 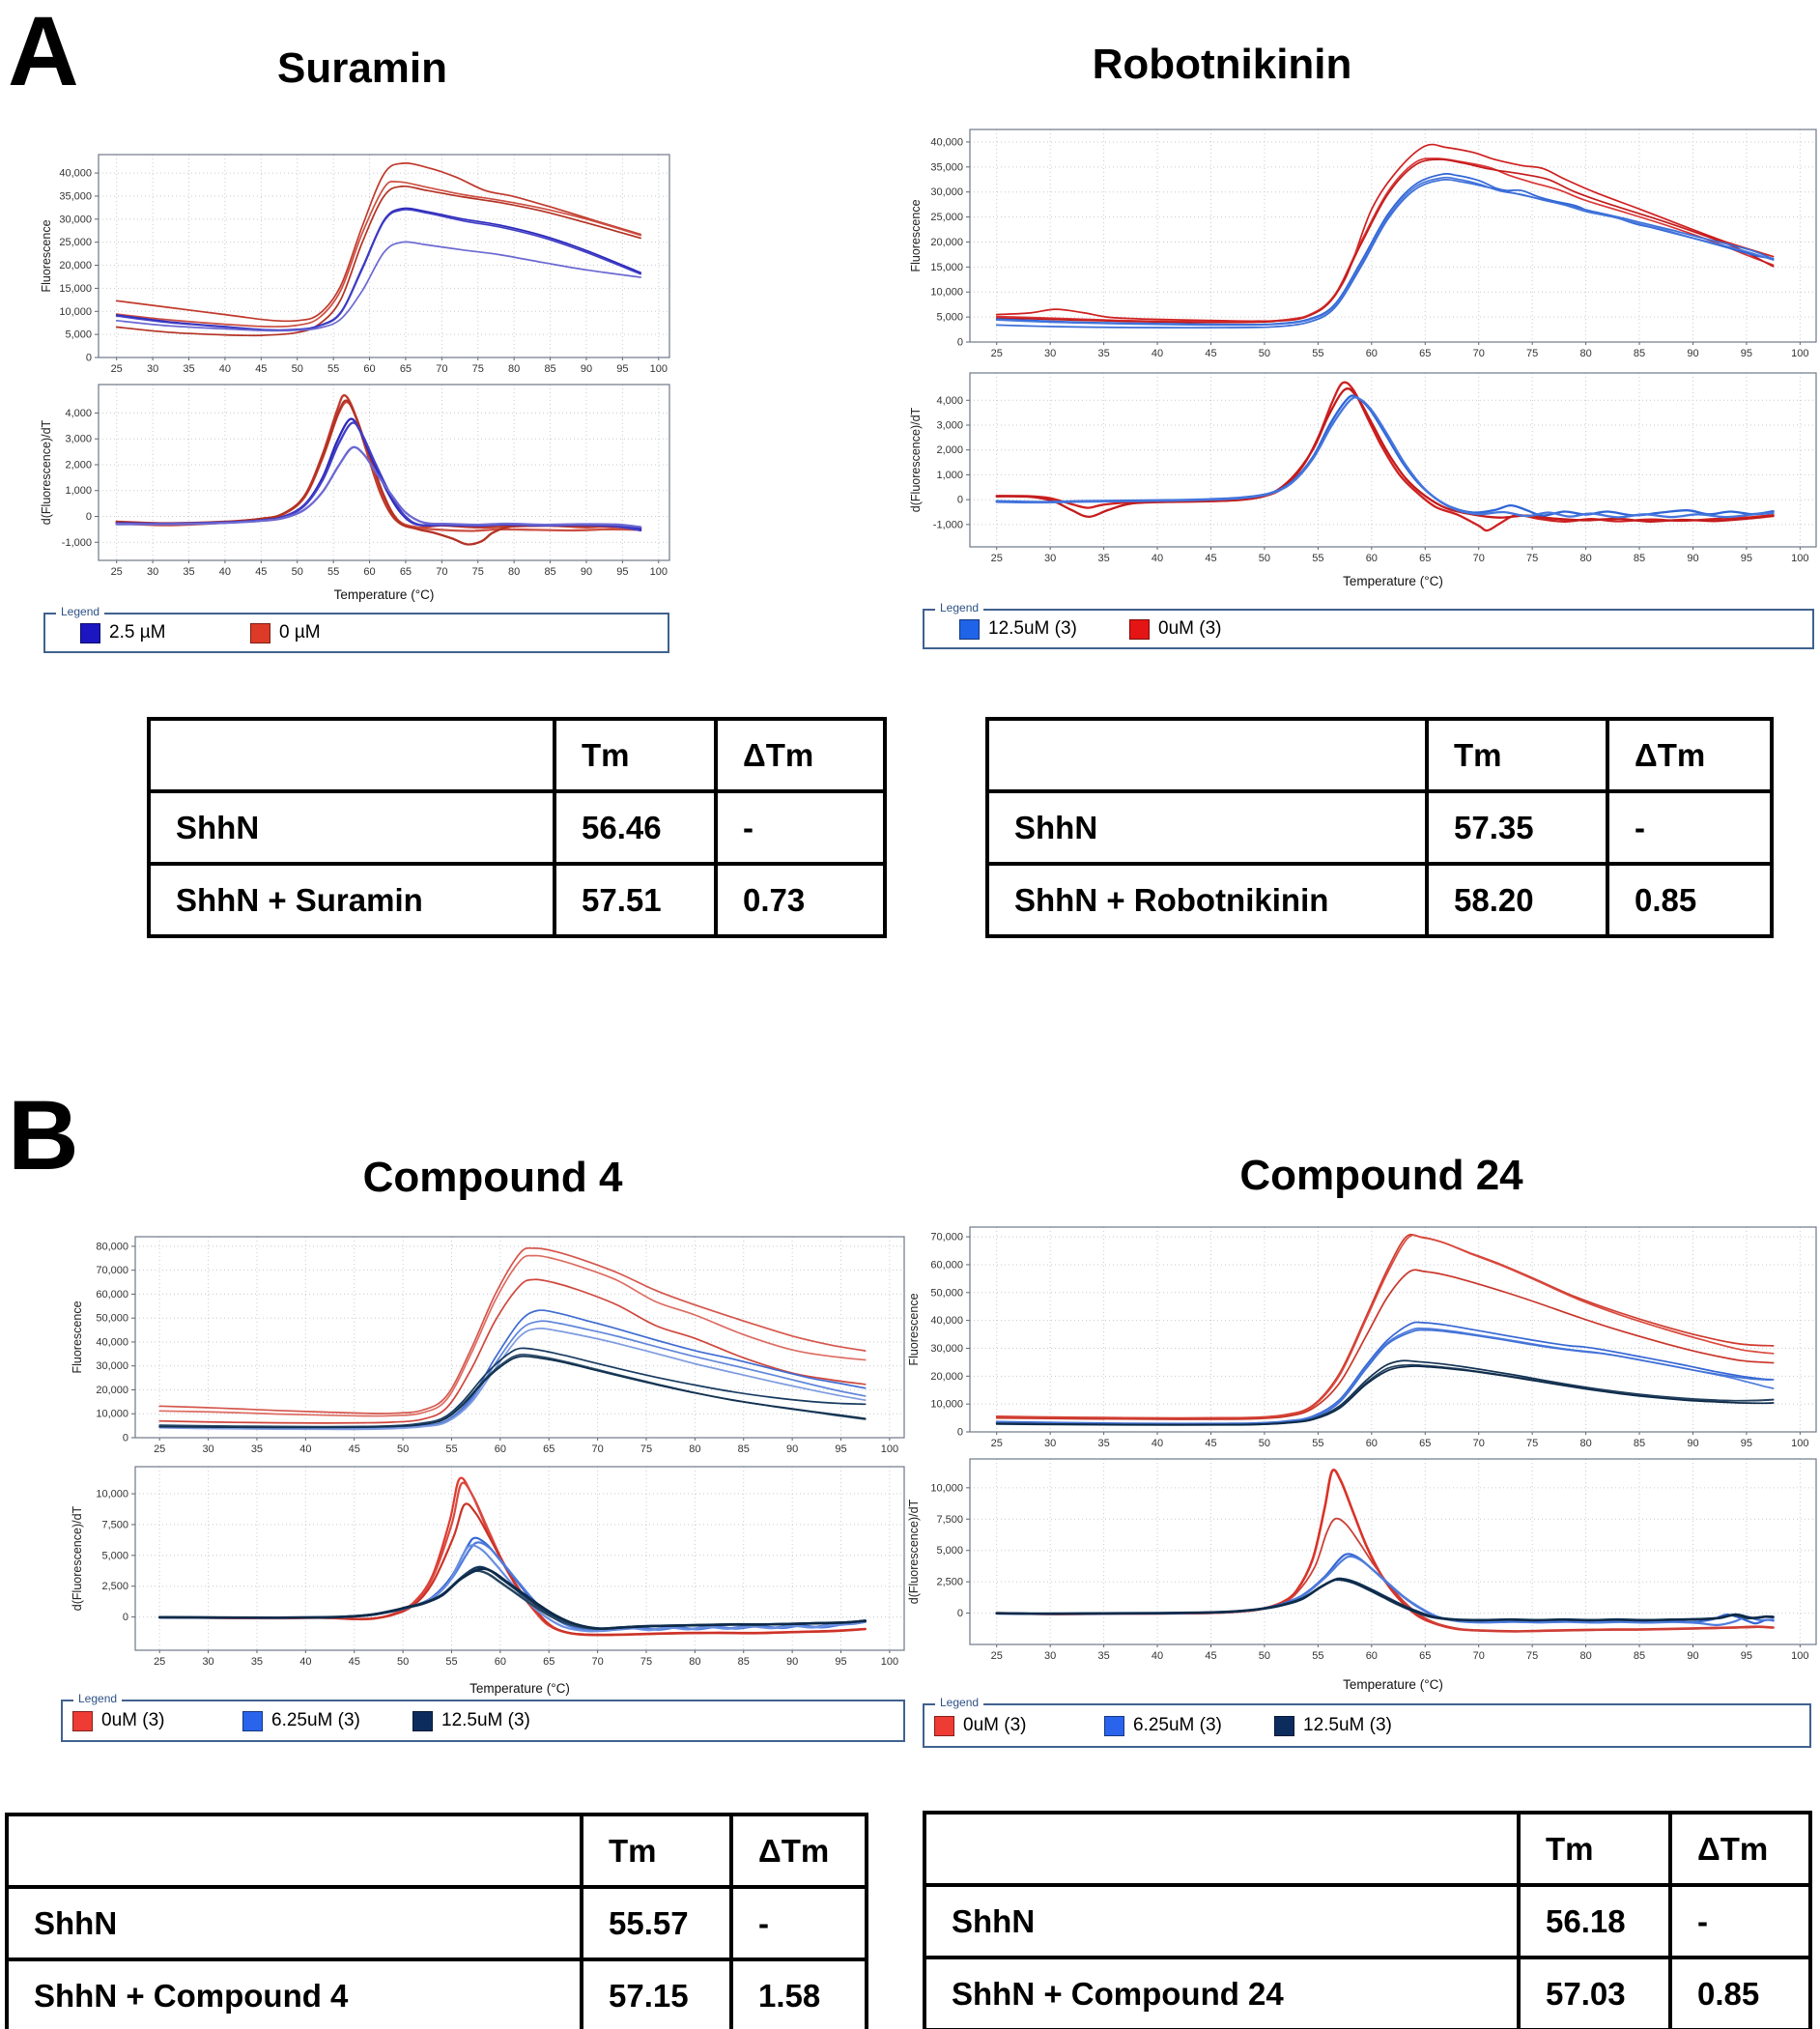 What do you see at coordinates (512, 1336) in the screenshot?
I see `curve-0um-rep2` at bounding box center [512, 1336].